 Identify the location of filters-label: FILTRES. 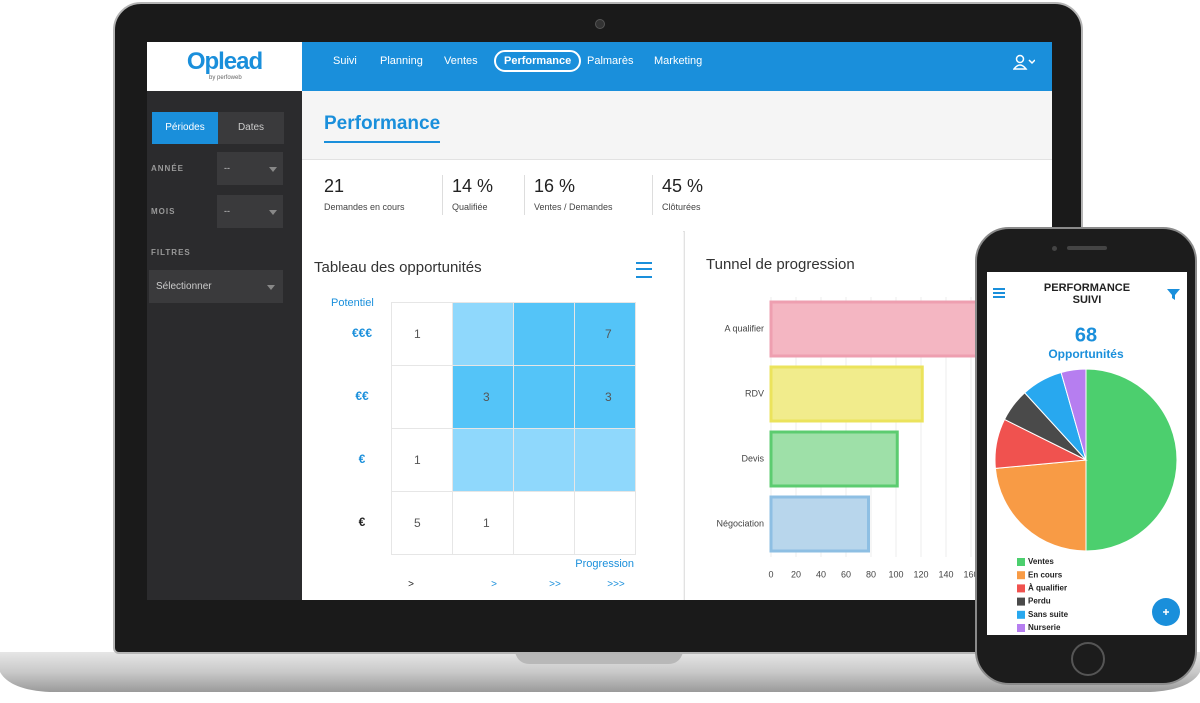
(171, 252).